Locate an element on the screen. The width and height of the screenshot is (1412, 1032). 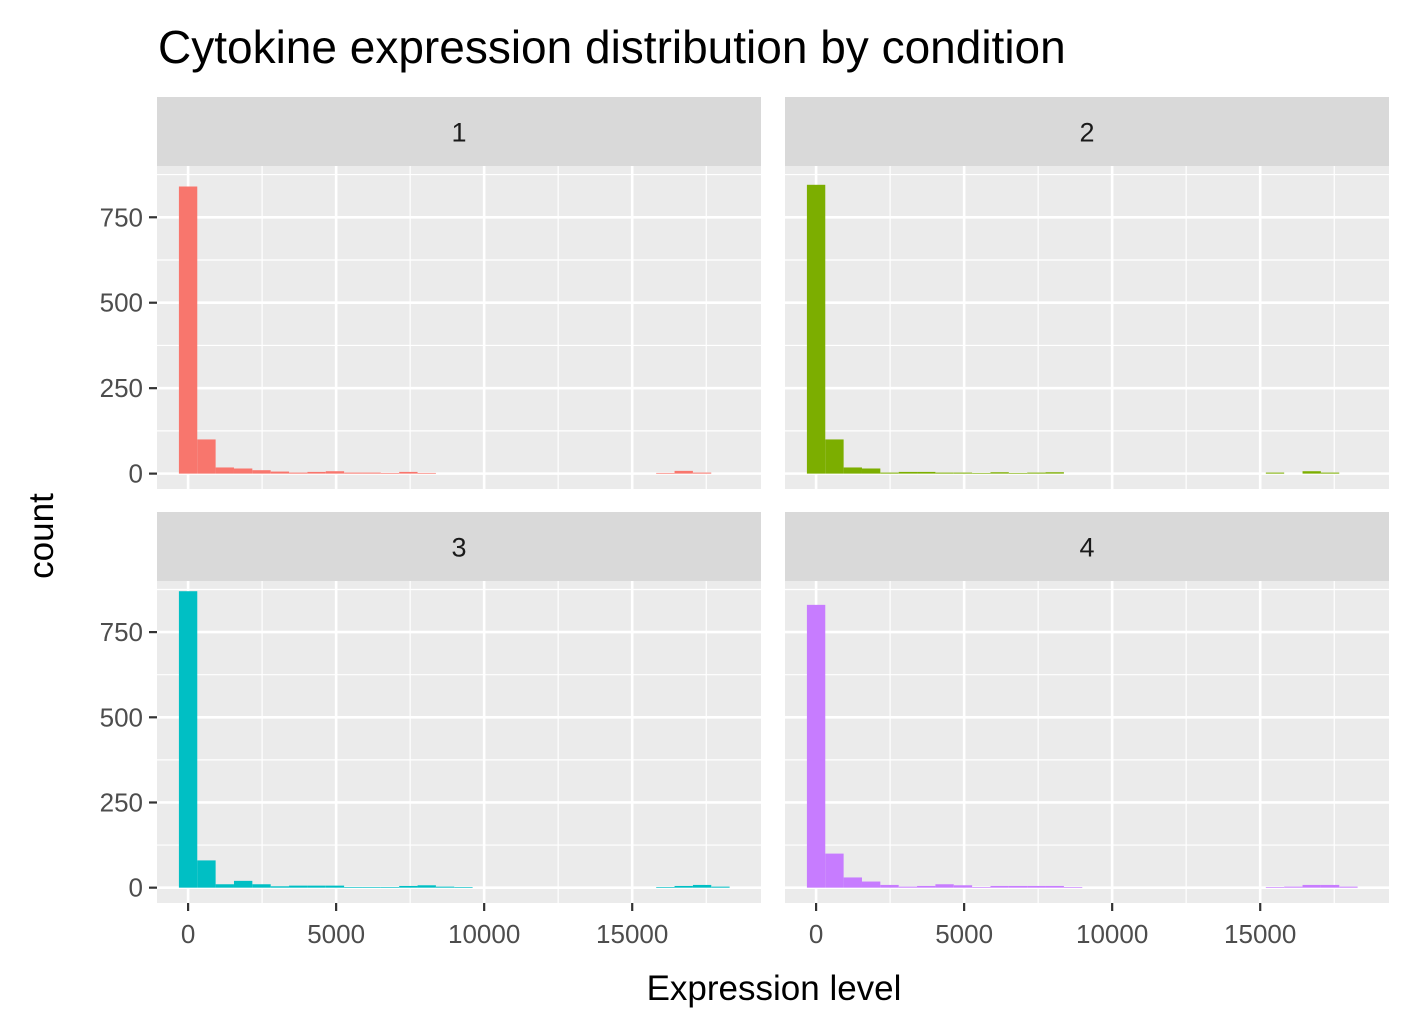
facet-strip-label: 3 is located at coordinates (458, 548).